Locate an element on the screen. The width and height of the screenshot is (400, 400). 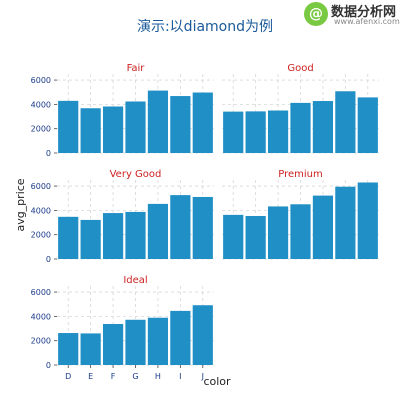
facet-panel-premium: Premium is located at coordinates (300, 214).